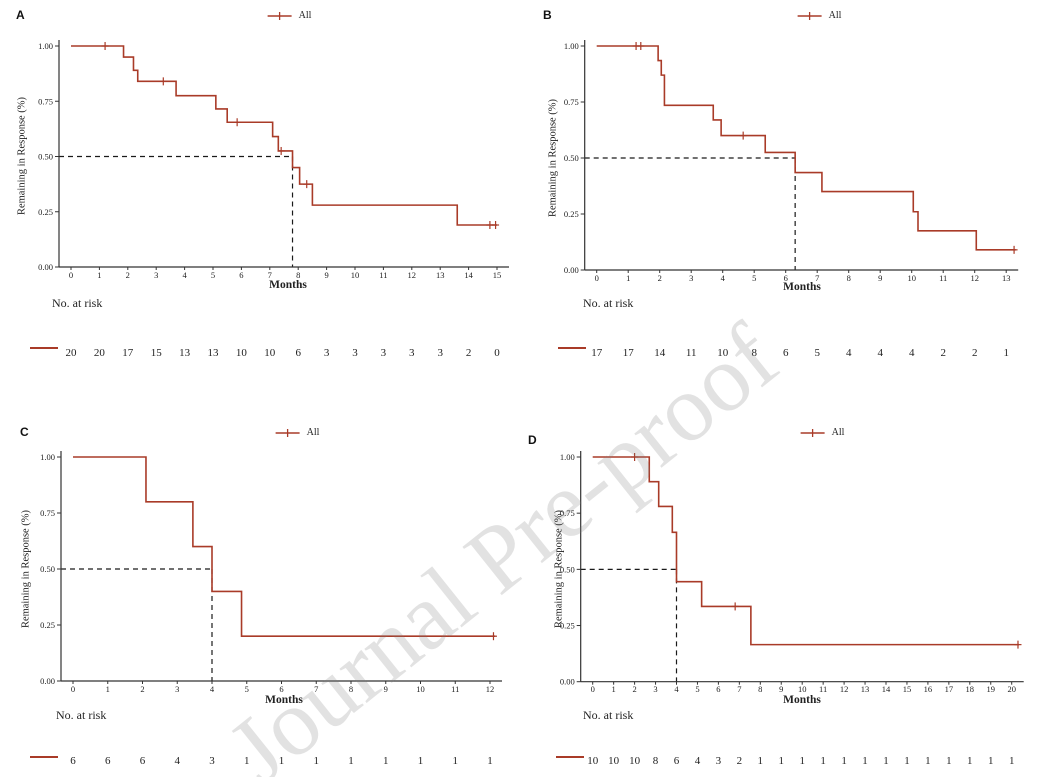 The image size is (1061, 777). Describe the element at coordinates (697, 689) in the screenshot. I see `svg-text: 5` at that location.